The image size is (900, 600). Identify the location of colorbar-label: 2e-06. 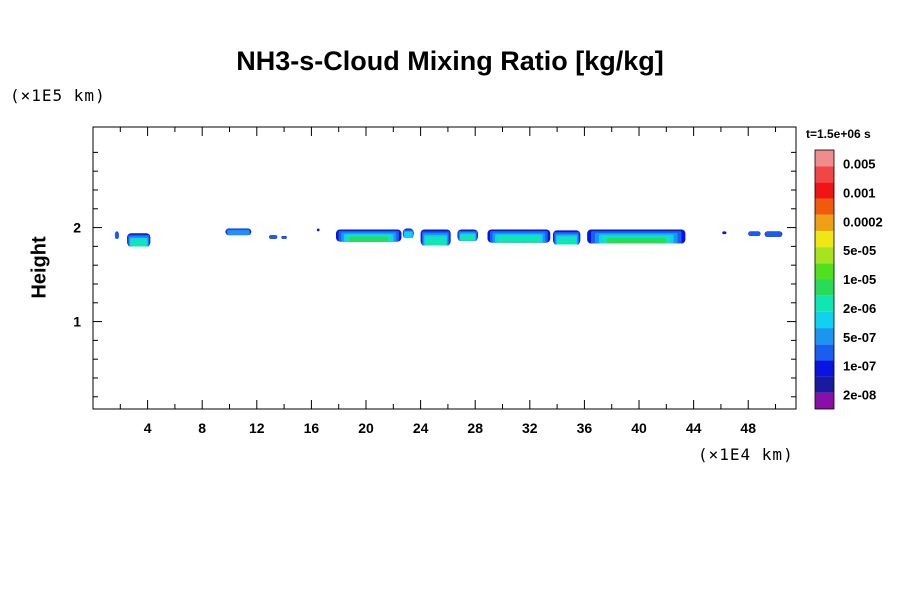
(859, 308).